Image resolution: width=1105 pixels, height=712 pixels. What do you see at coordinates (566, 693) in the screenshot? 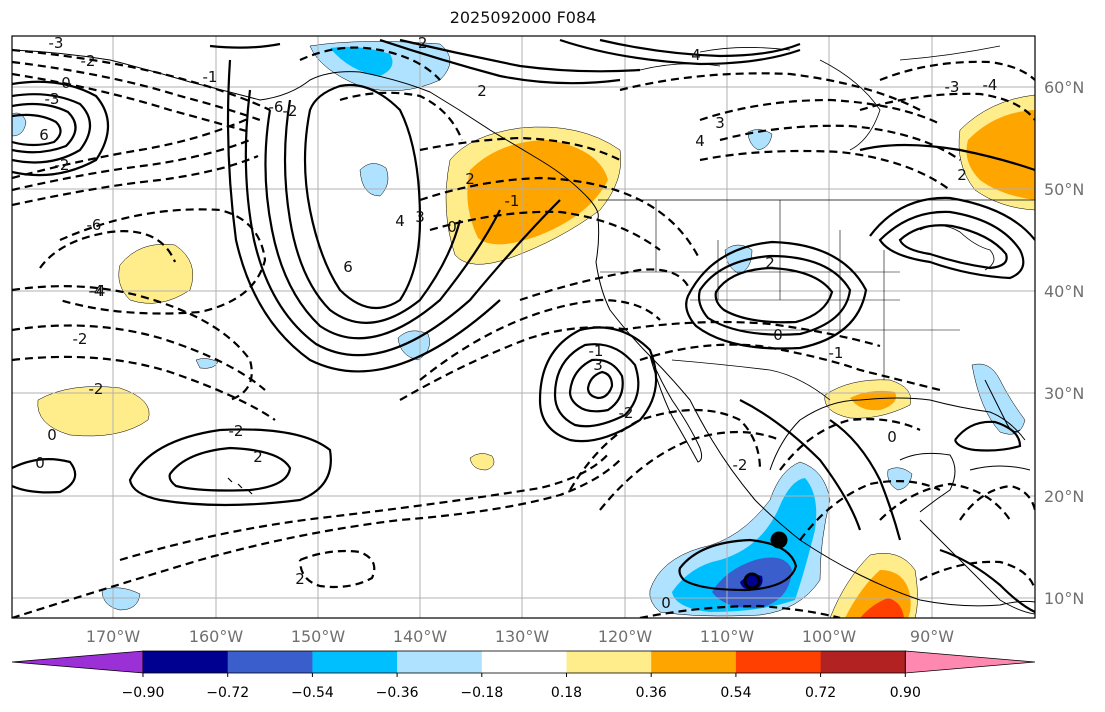
I see `colorbar-tick-label: 0.18` at bounding box center [566, 693].